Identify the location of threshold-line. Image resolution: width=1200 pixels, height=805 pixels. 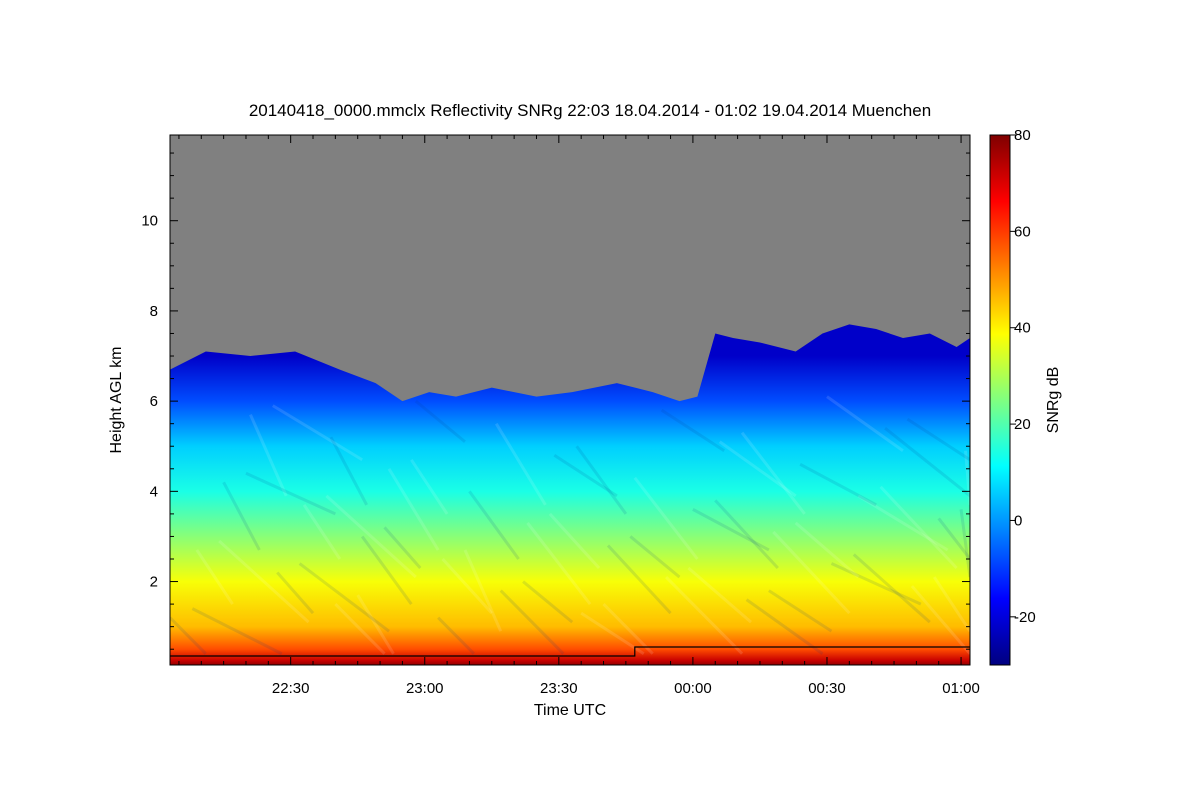
(570, 651).